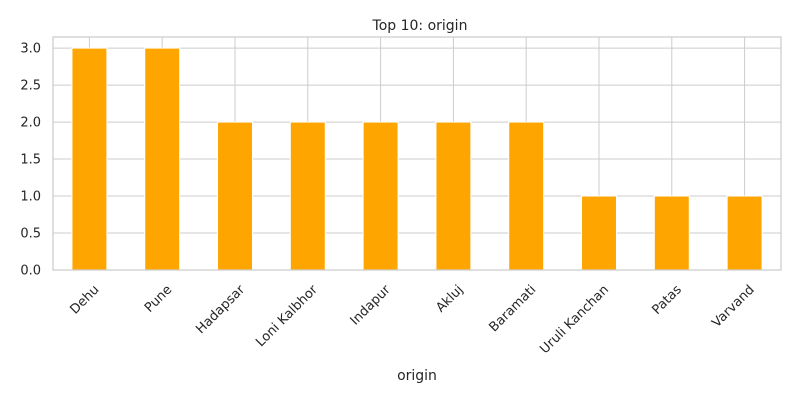  I want to click on x-tick-label: Akluj, so click(449, 298).